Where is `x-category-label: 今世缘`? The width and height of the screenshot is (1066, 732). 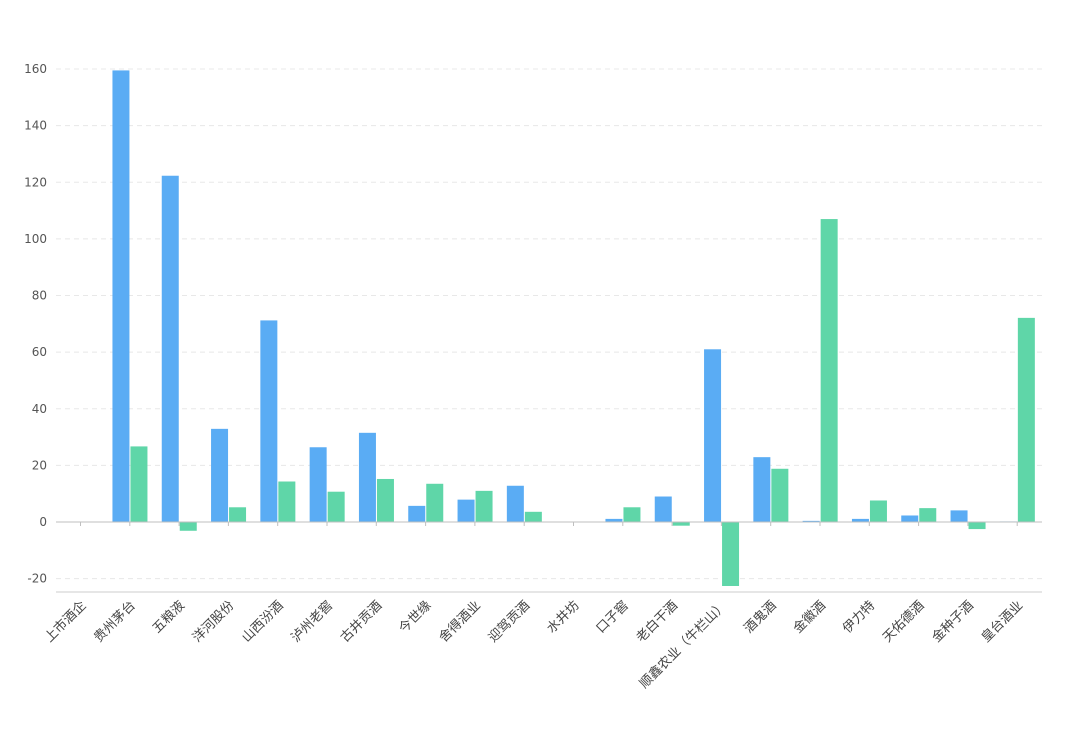 x-category-label: 今世缘 is located at coordinates (415, 617).